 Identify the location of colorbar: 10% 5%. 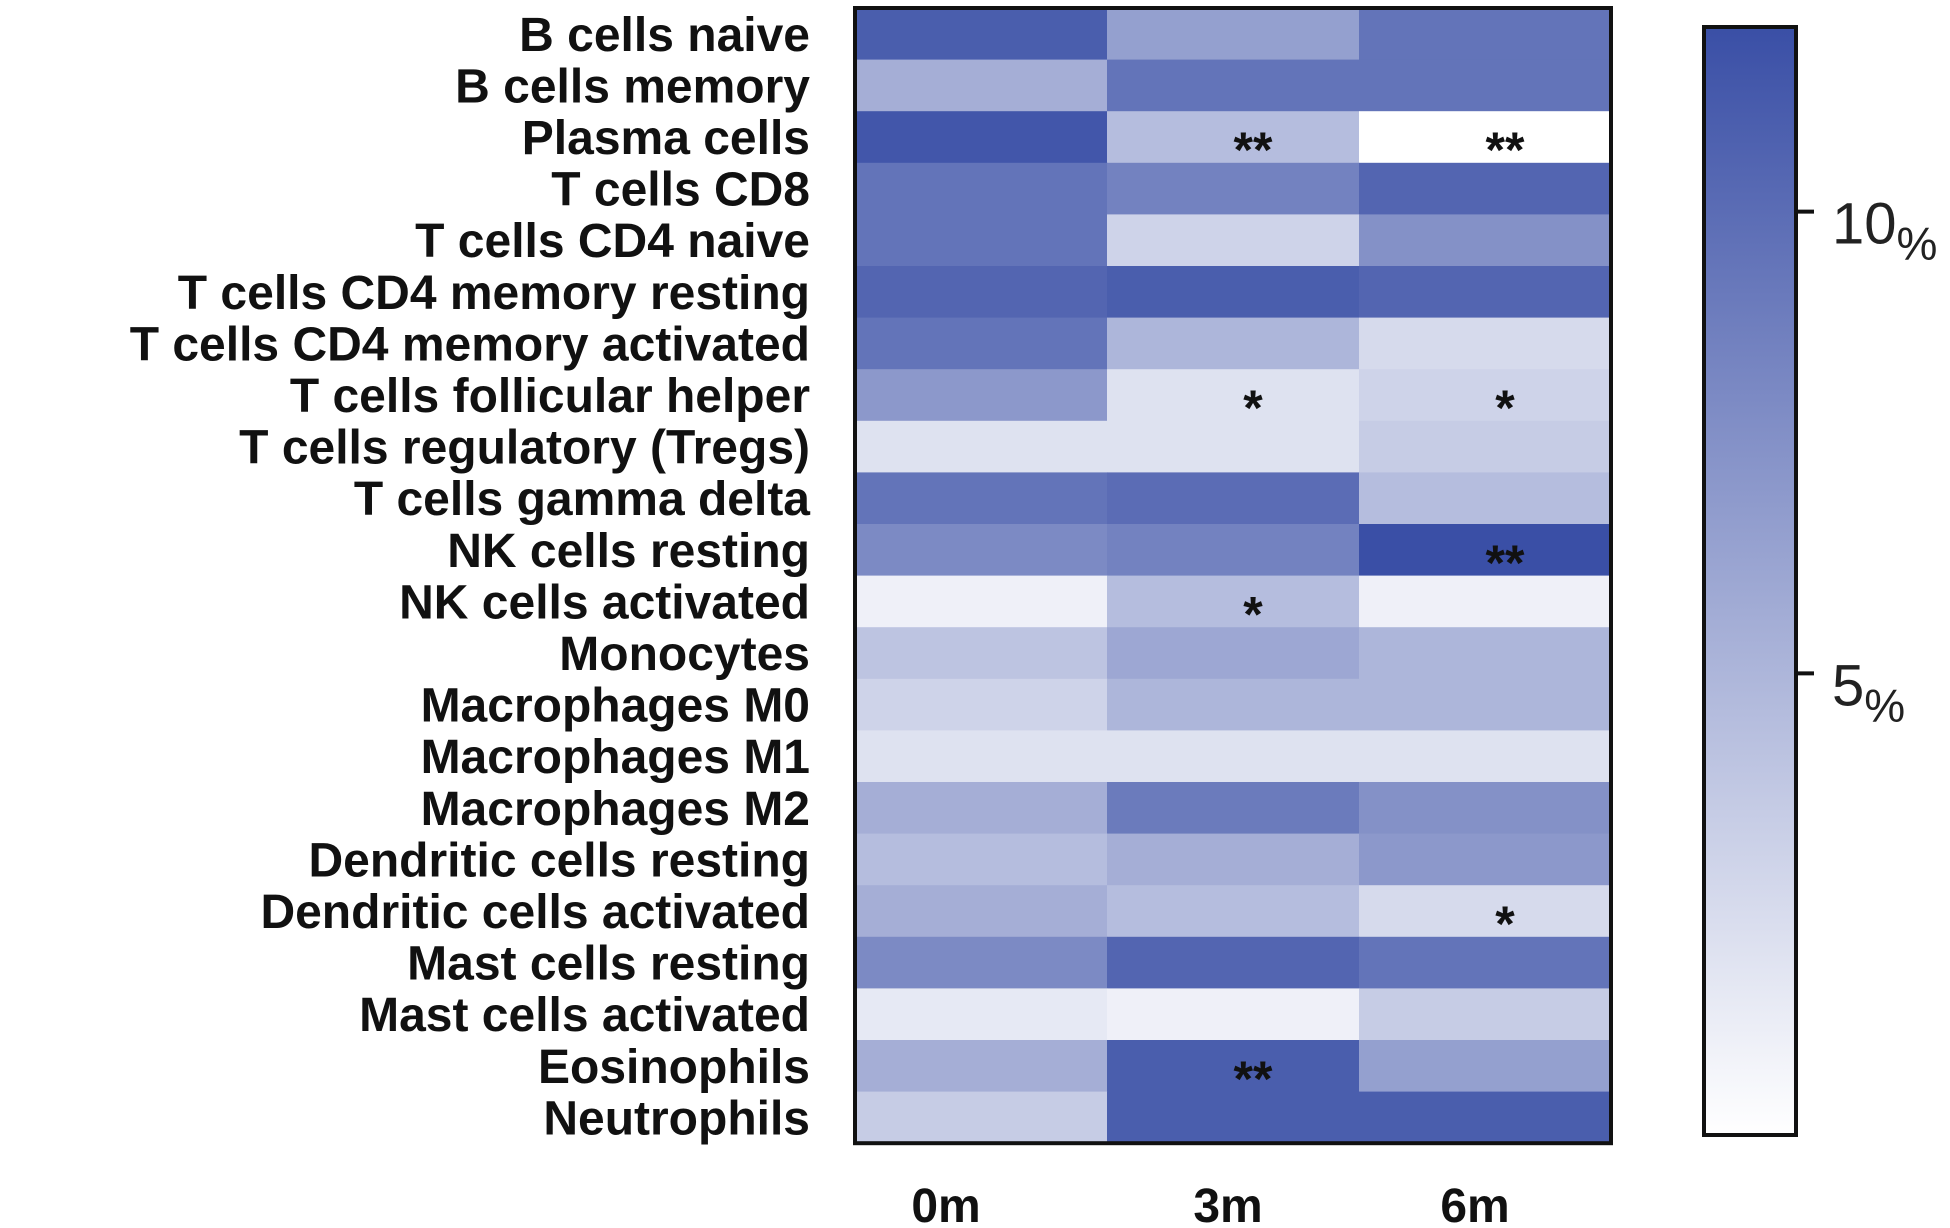
(1819, 581).